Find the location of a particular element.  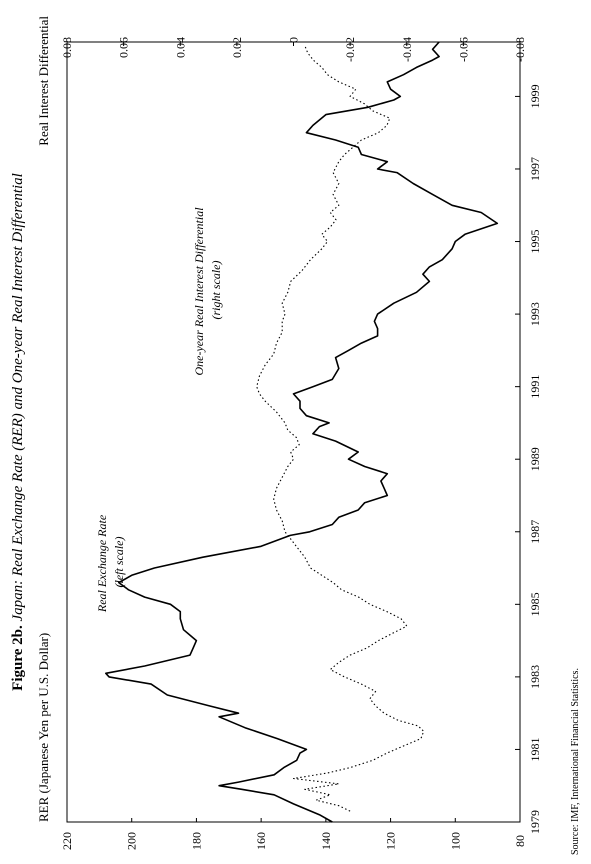

right-tick-label: 0.08 is located at coordinates (67, 47).